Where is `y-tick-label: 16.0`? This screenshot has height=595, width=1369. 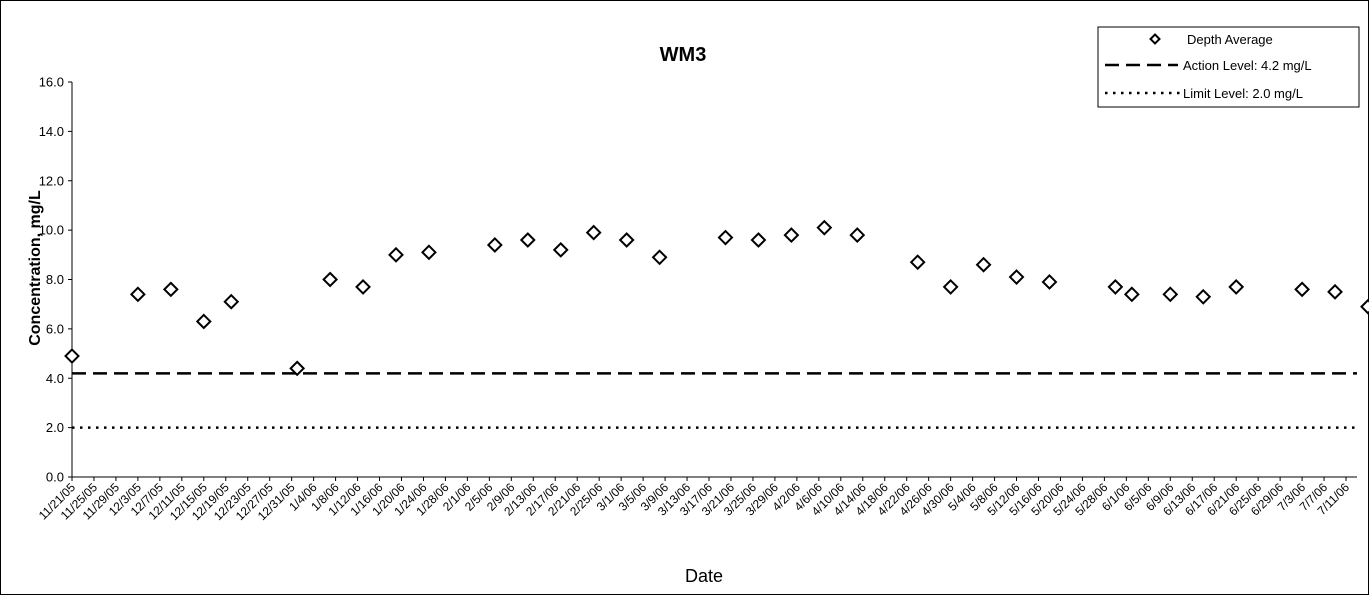 y-tick-label: 16.0 is located at coordinates (51, 82).